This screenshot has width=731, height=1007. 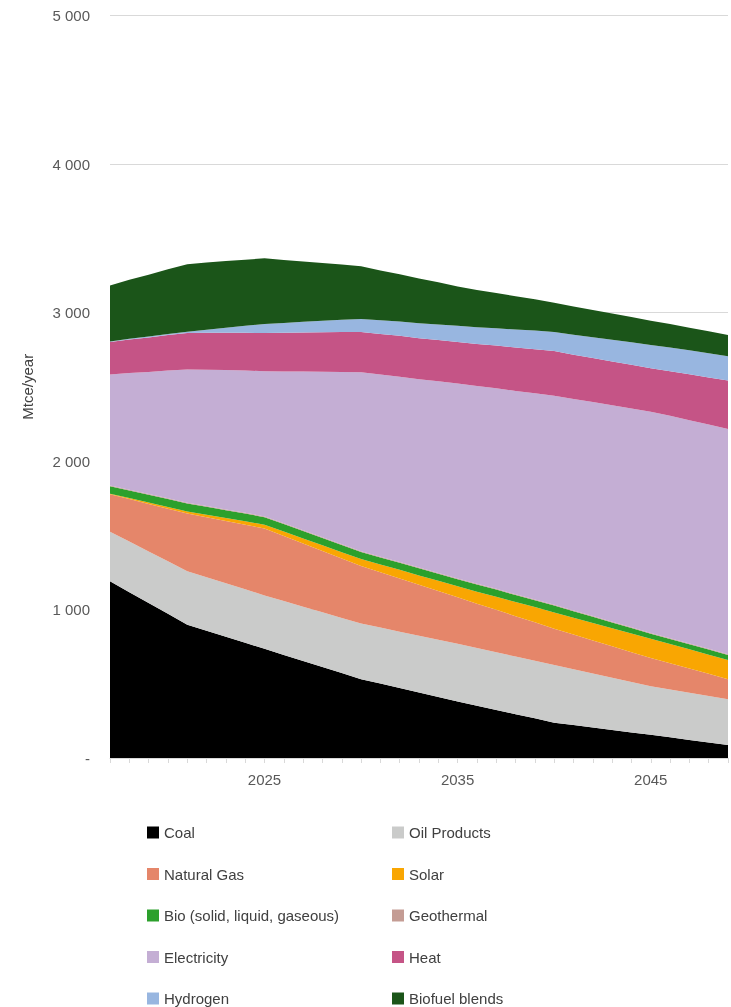 I want to click on x-tick-label: 2035, so click(x=457, y=779).